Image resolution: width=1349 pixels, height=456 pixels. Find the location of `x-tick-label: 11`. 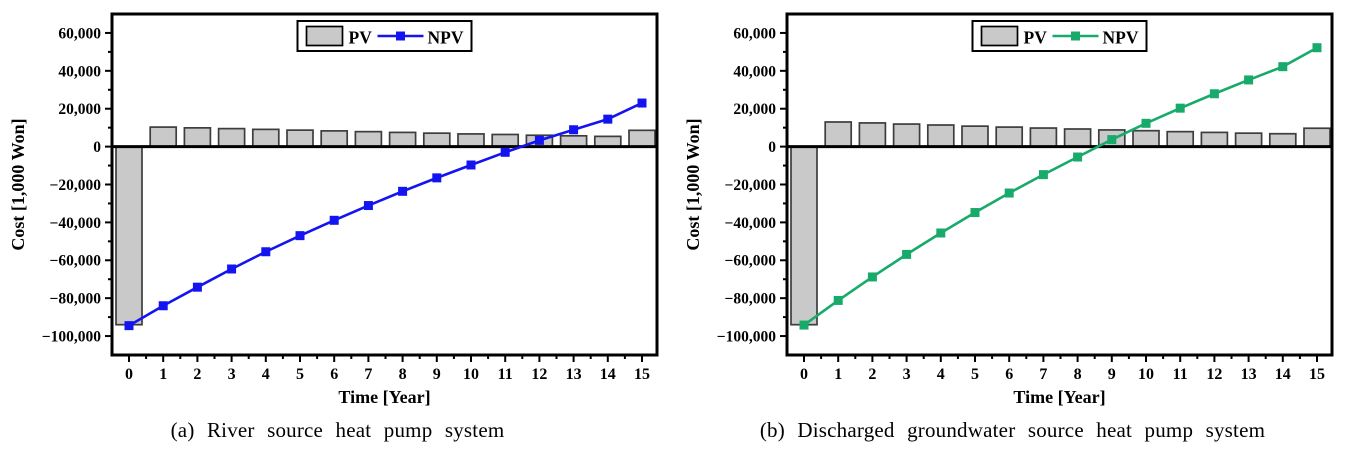

x-tick-label: 11 is located at coordinates (1180, 374).